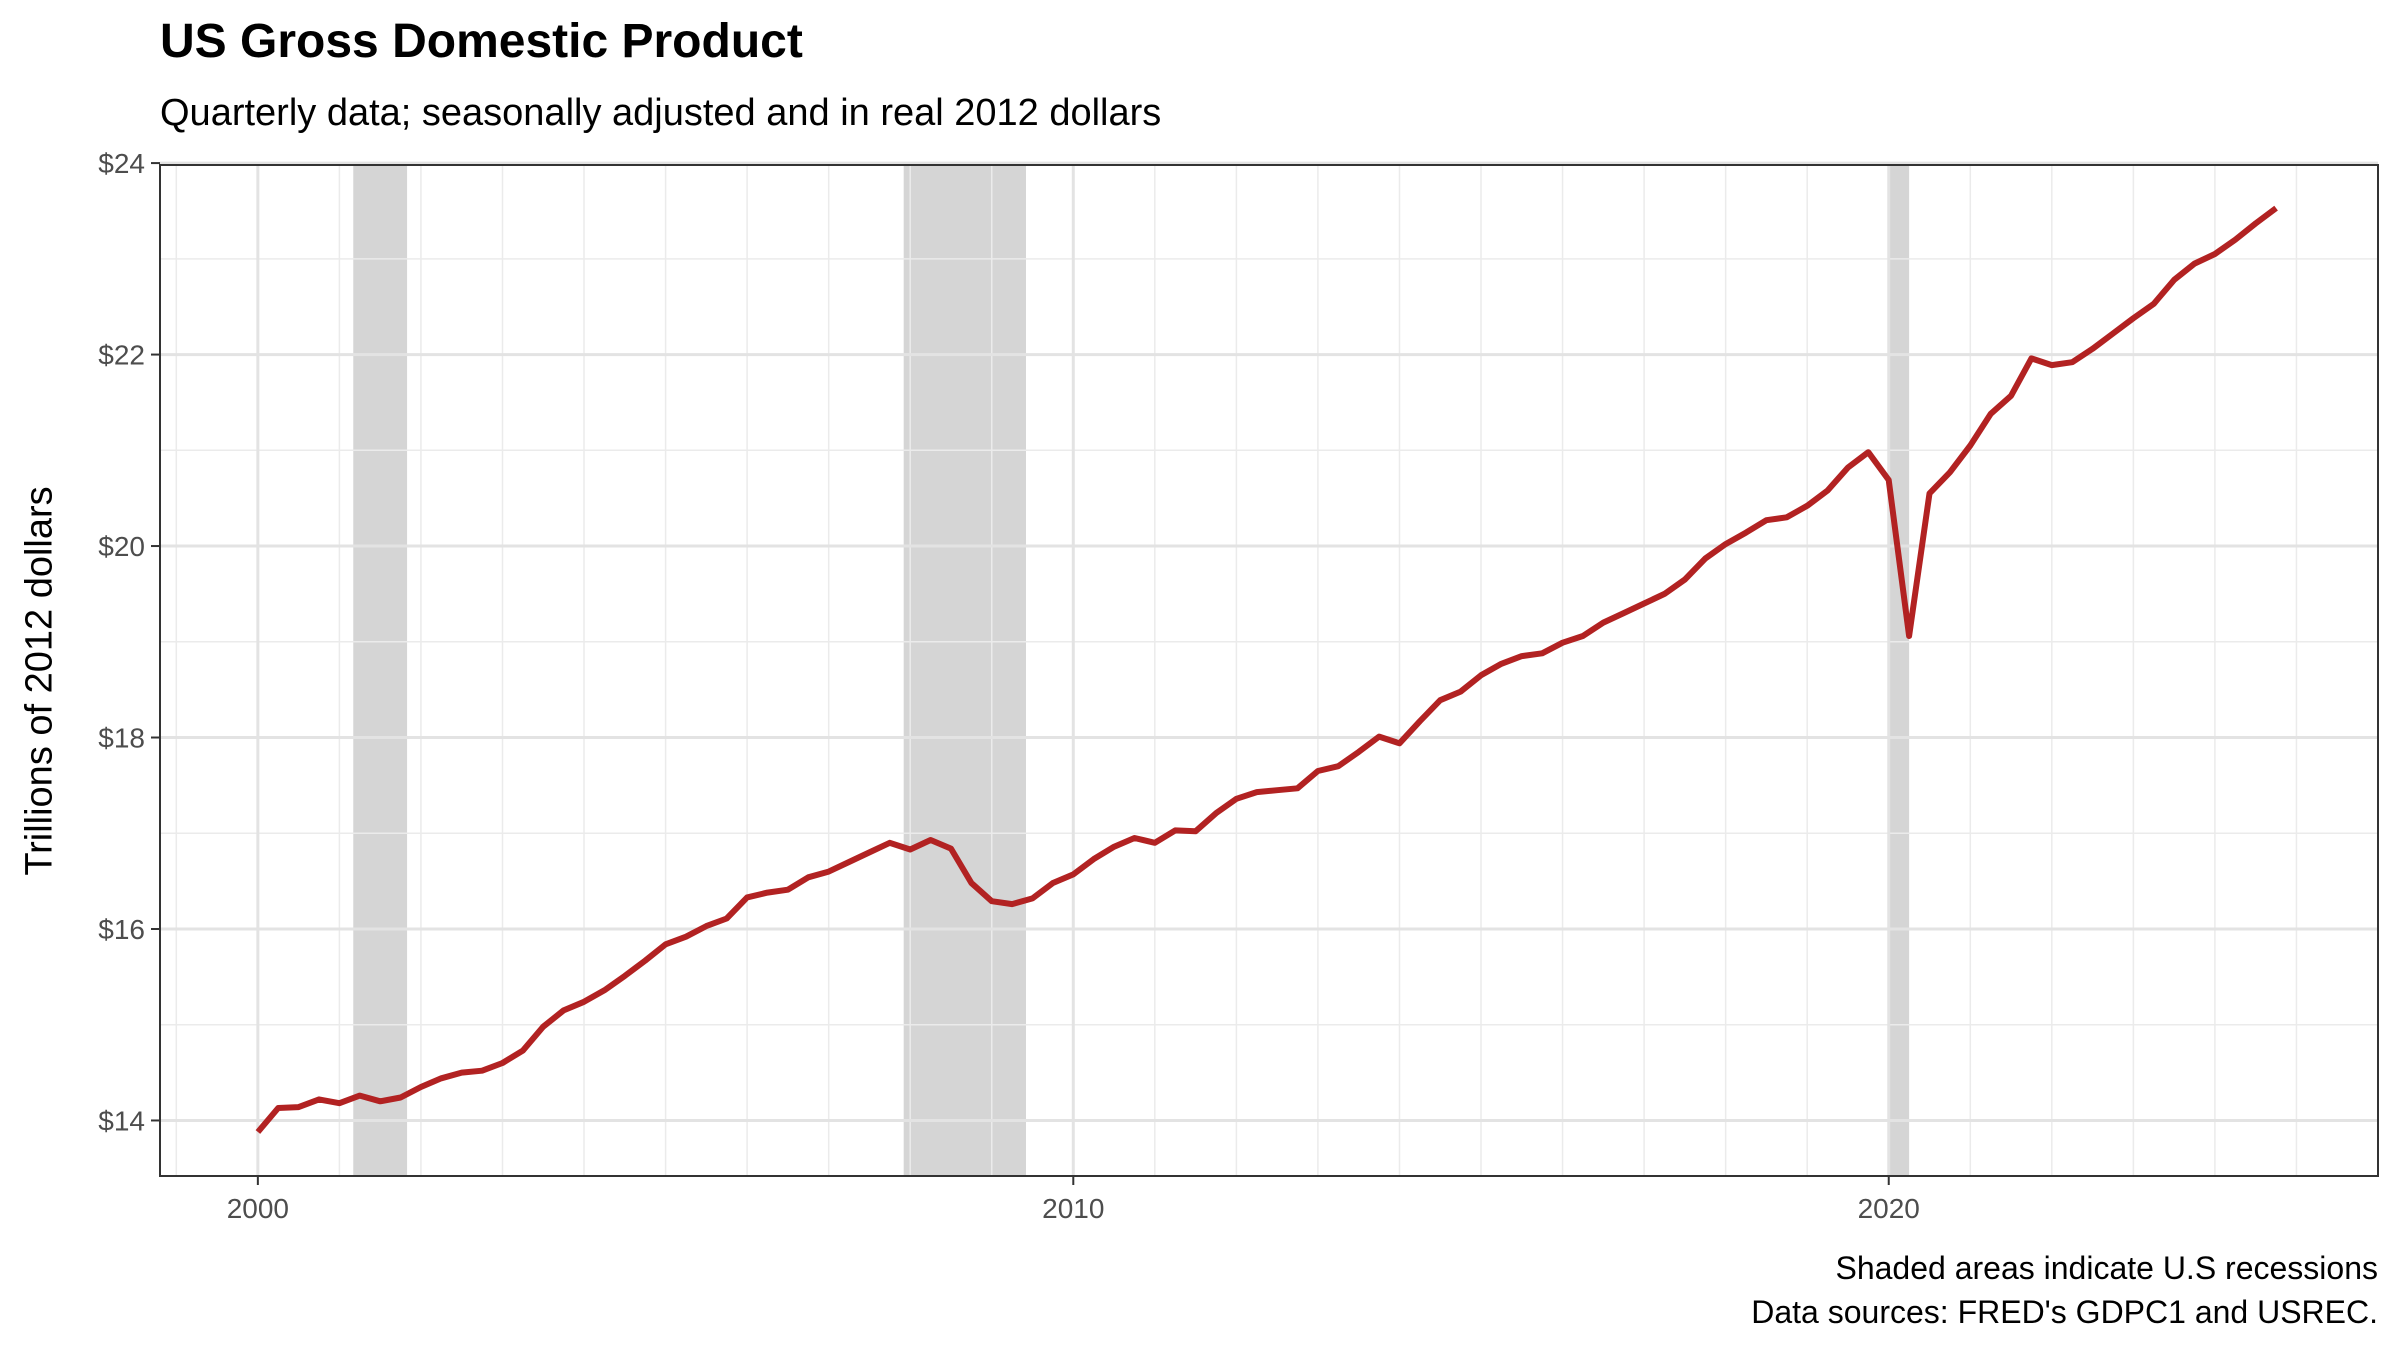 The height and width of the screenshot is (1350, 2400). I want to click on caption-sources: Data sources: FRED's GDPC1 and USREC., so click(2064, 1312).